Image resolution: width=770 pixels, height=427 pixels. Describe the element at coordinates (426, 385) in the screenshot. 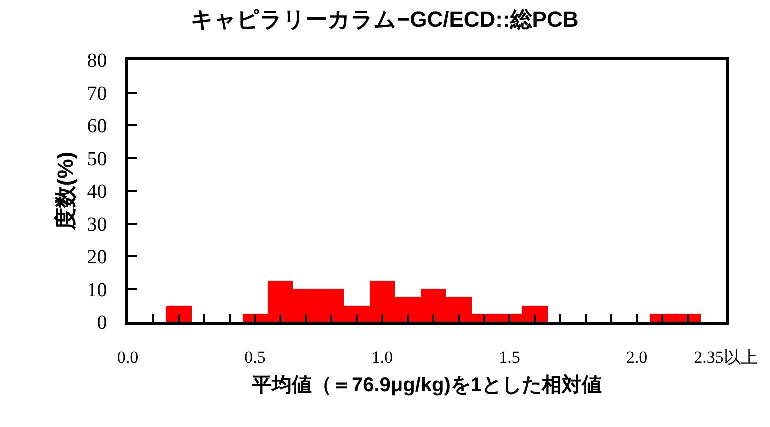

I see `x-axis-title: 平均値（＝76.9μg/kg)を1とした相対値` at that location.